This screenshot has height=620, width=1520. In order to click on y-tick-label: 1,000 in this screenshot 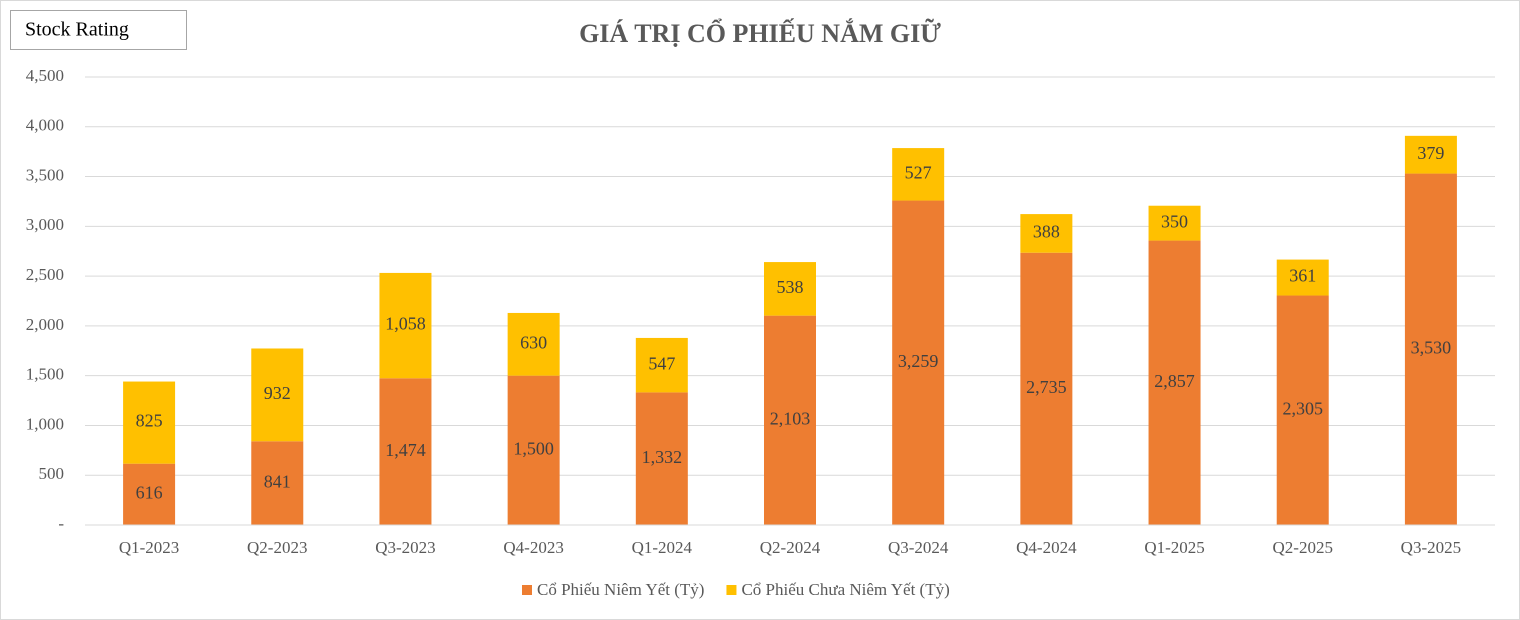, I will do `click(45, 423)`.